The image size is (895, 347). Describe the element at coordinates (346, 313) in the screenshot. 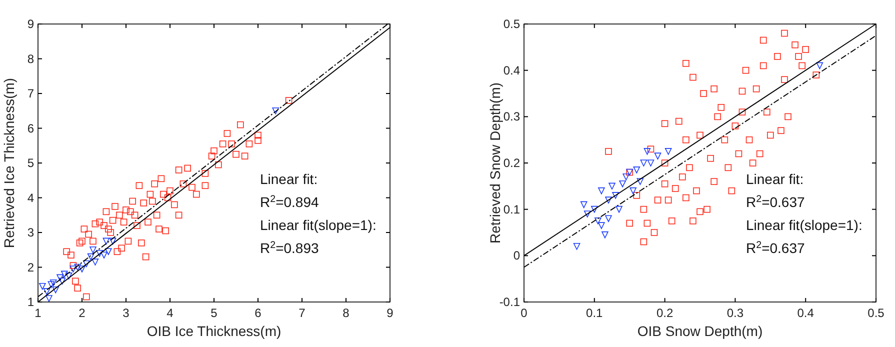

I see `x-tick-label: 8` at that location.